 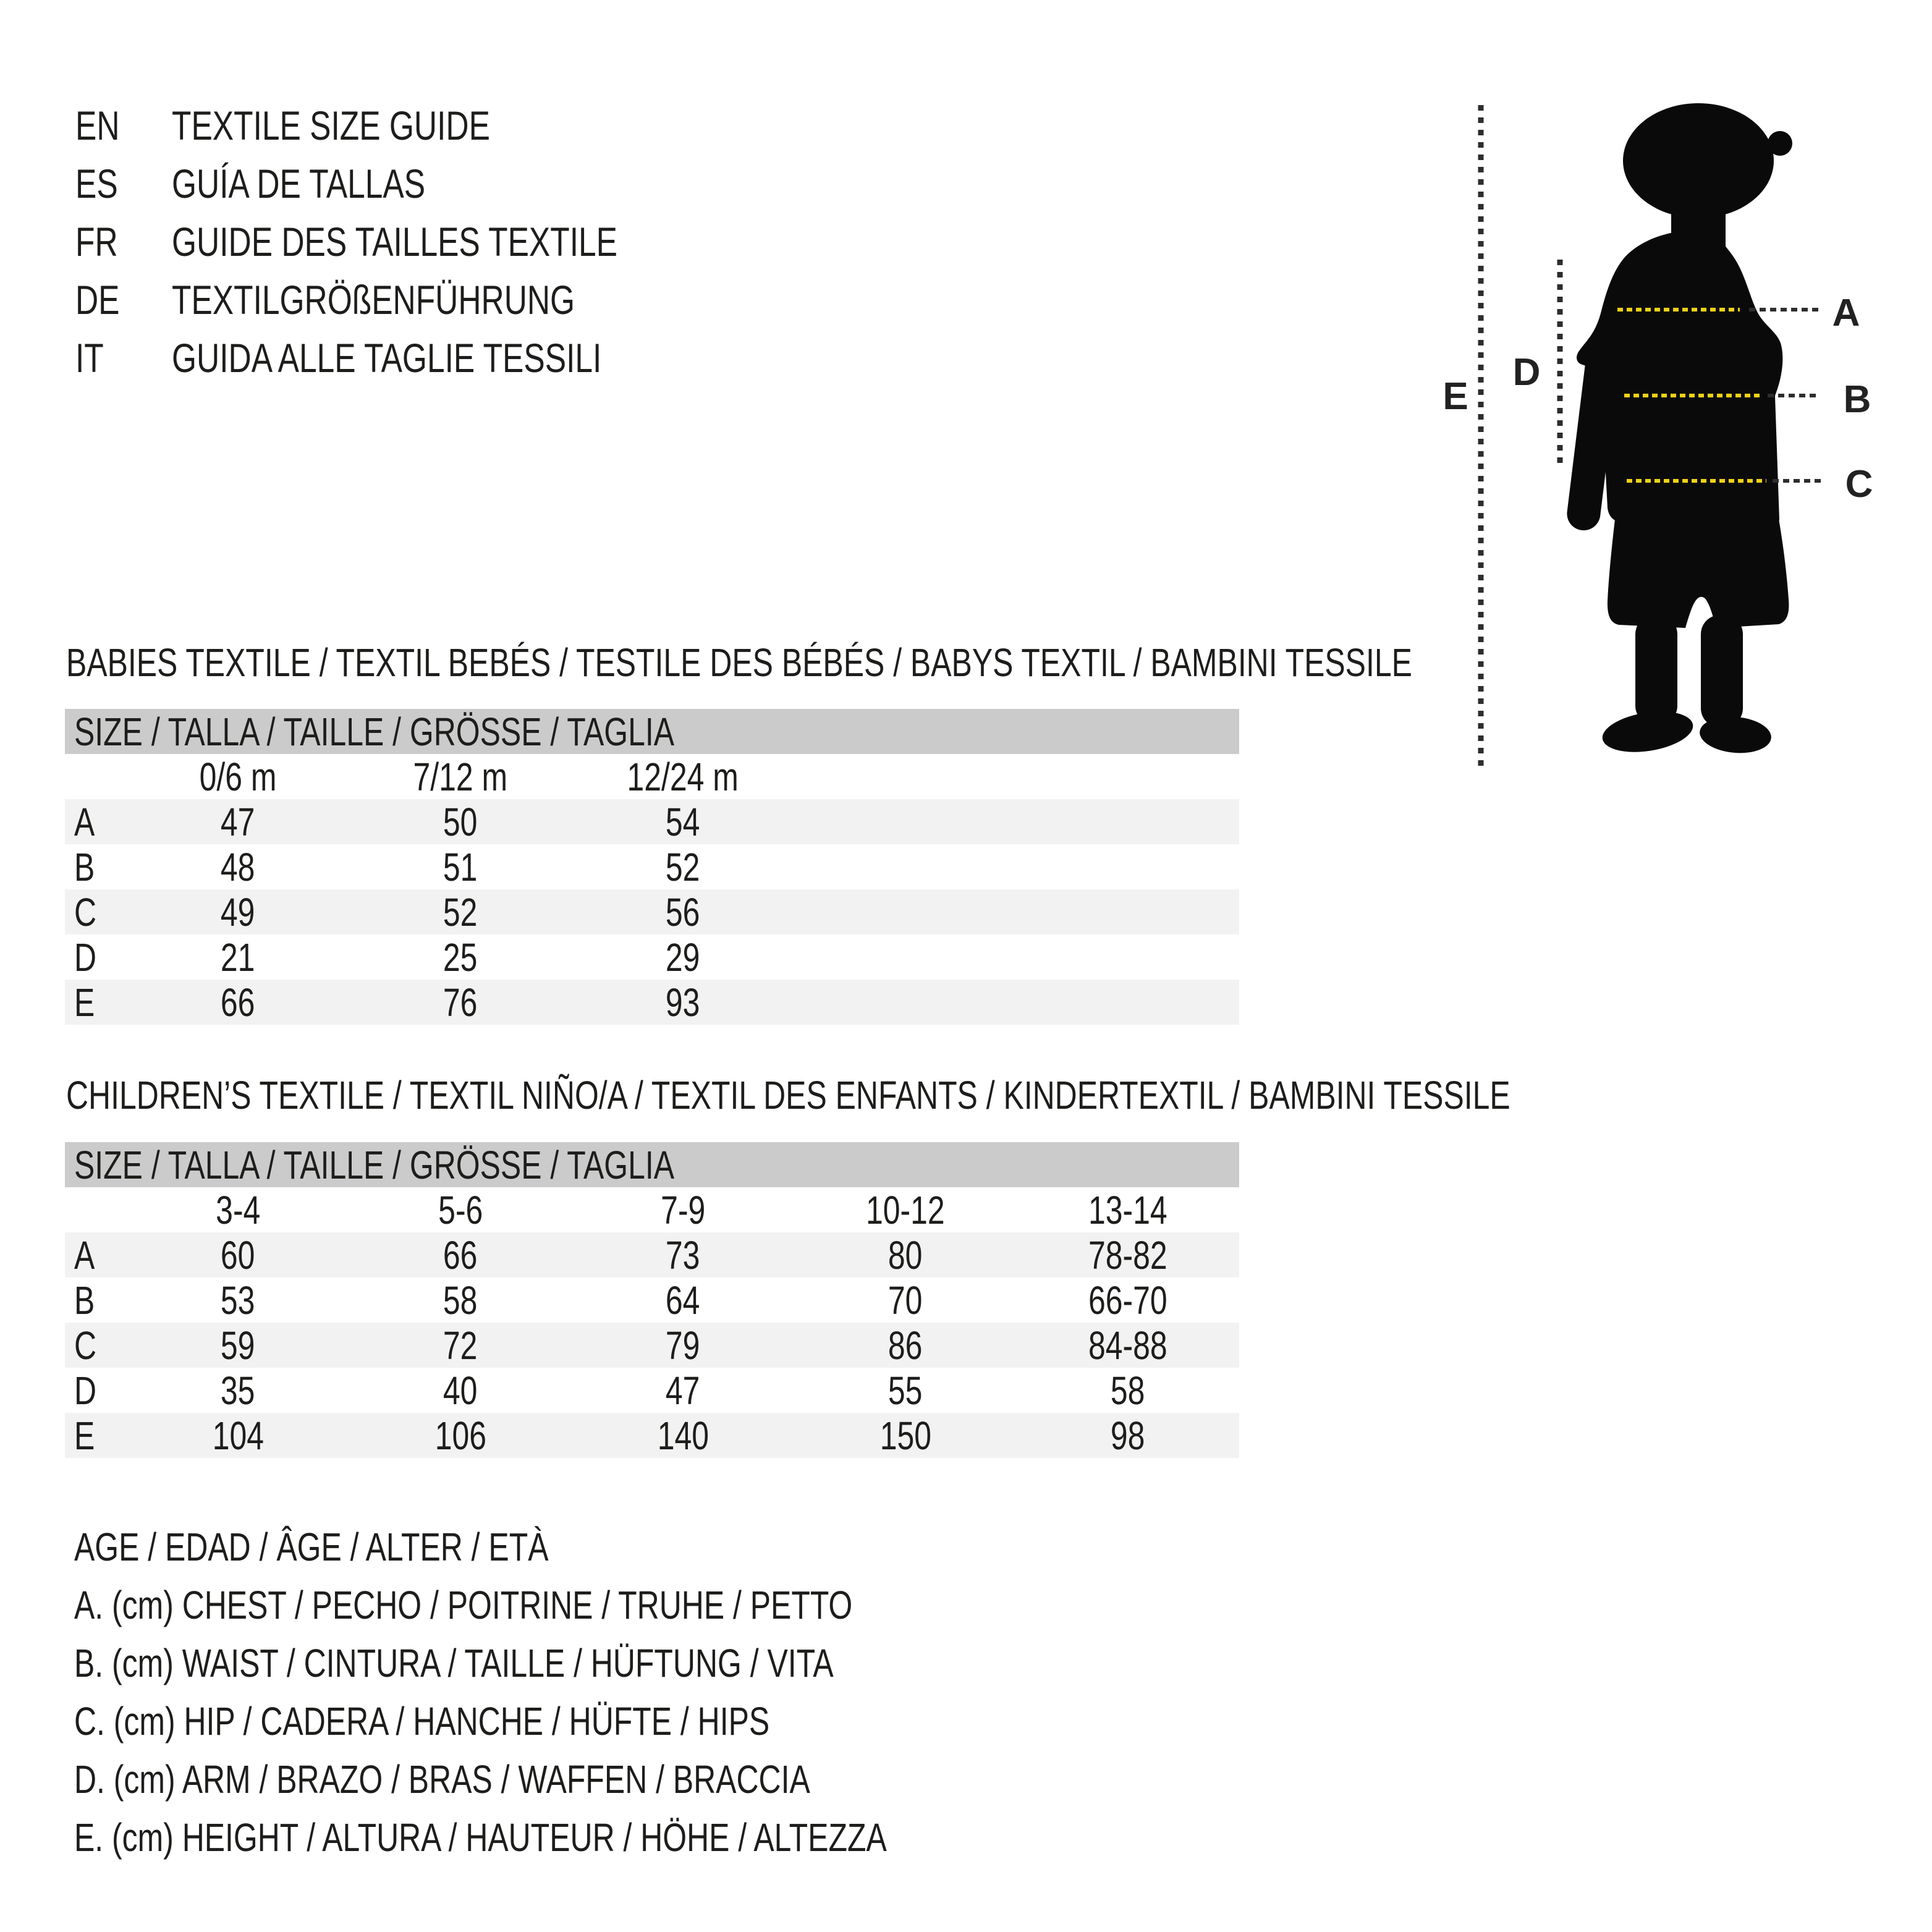 What do you see at coordinates (652, 1345) in the screenshot?
I see `table-row: C 59 72 79 86 84-88` at bounding box center [652, 1345].